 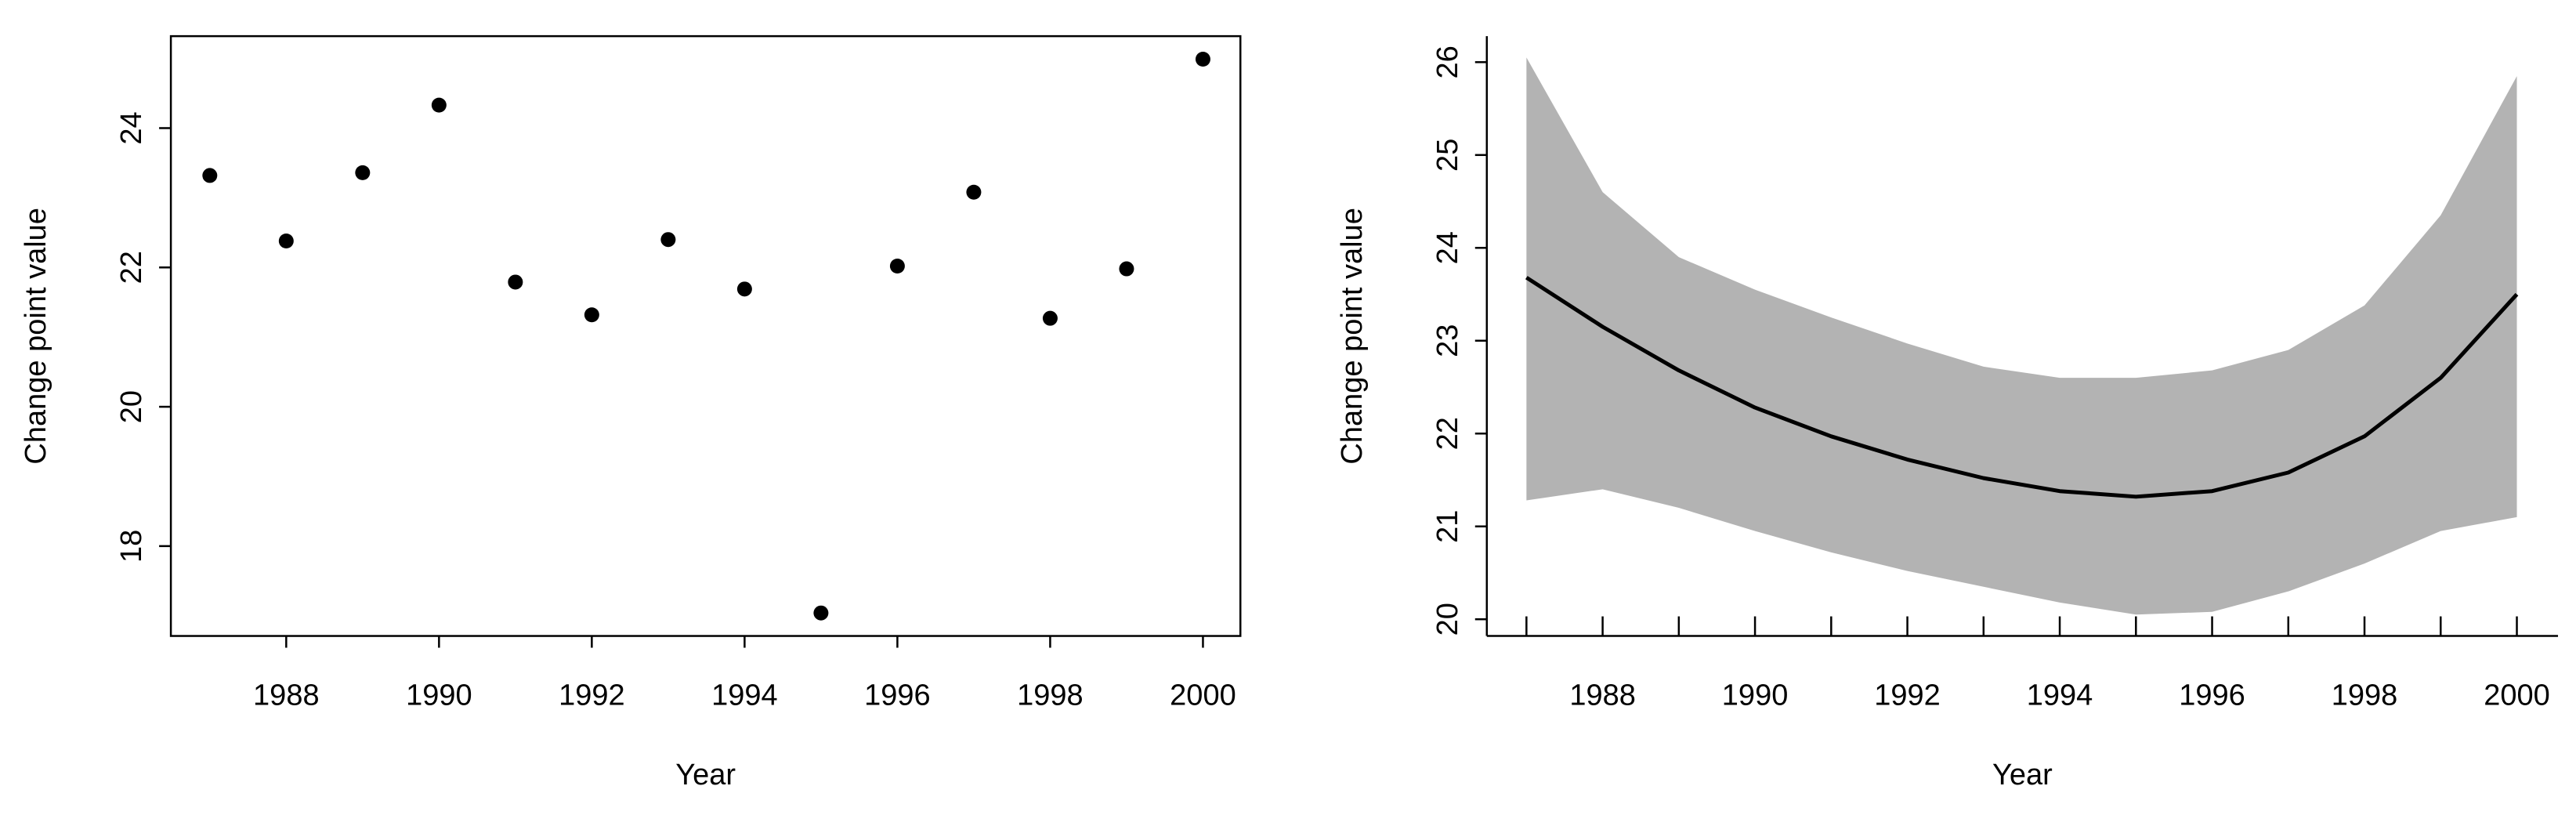 I want to click on y-tick-label: 25, so click(x=1448, y=155).